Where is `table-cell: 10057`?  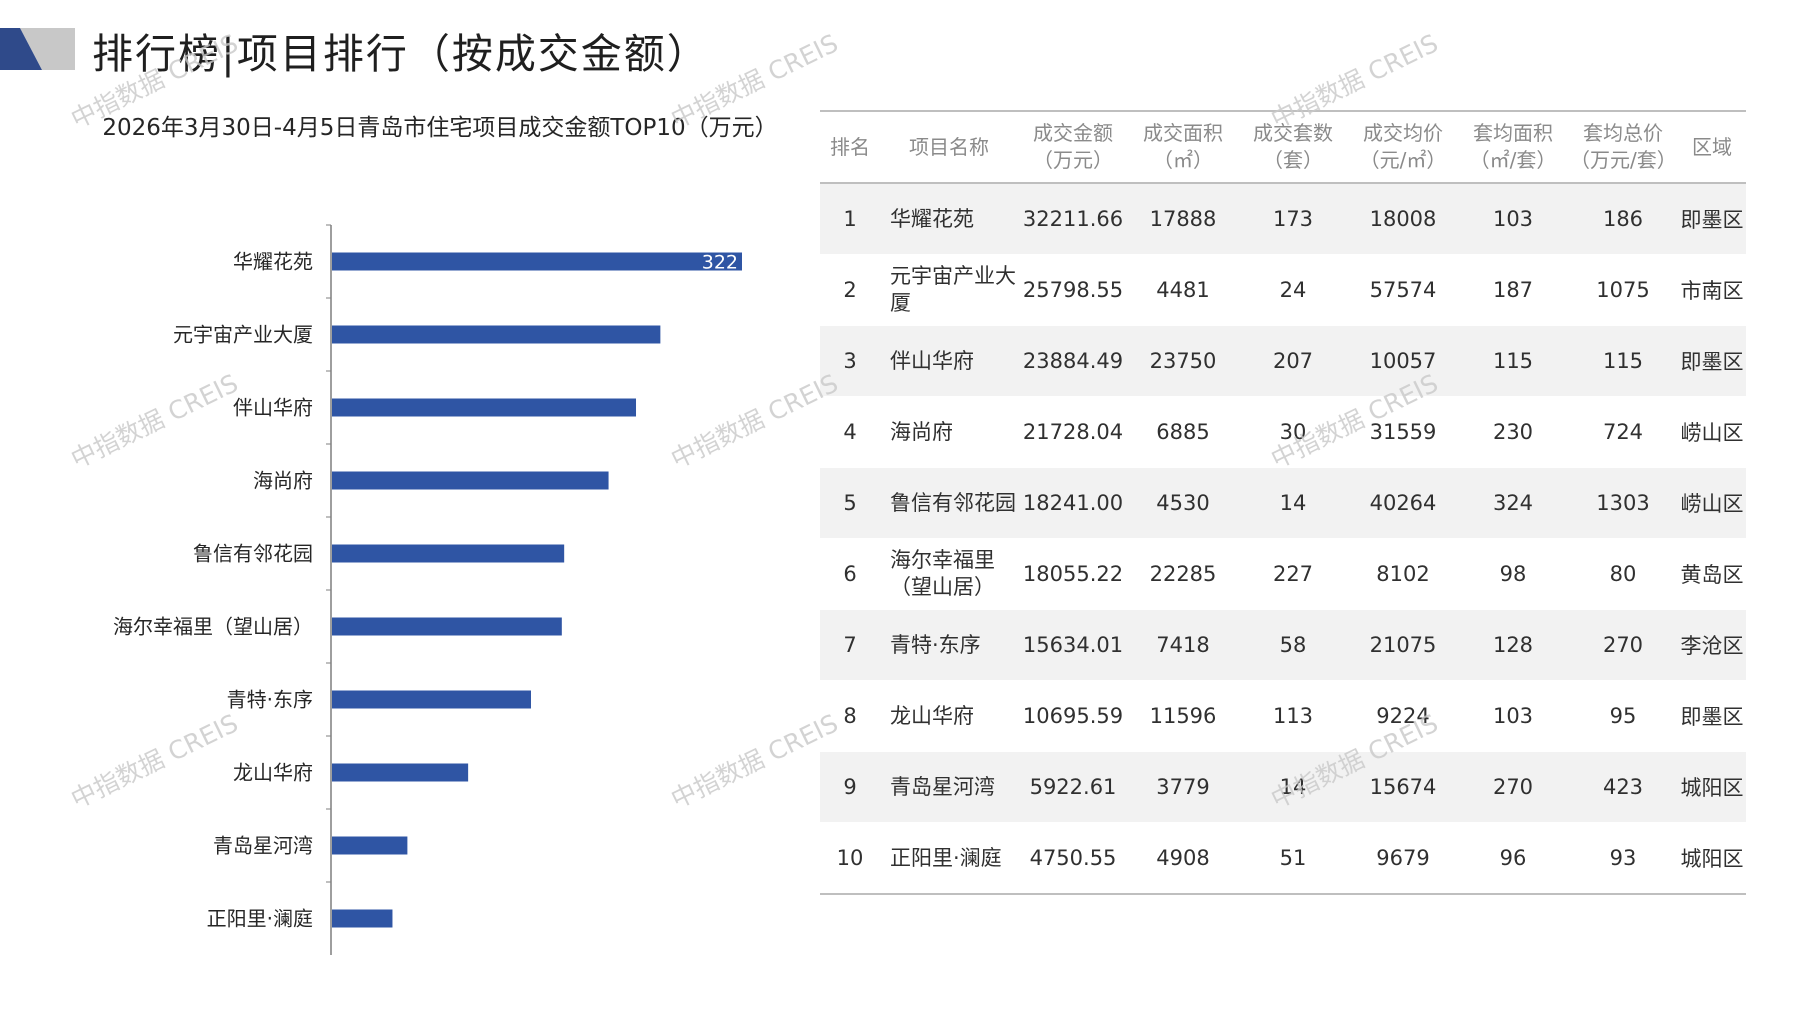 table-cell: 10057 is located at coordinates (1403, 361).